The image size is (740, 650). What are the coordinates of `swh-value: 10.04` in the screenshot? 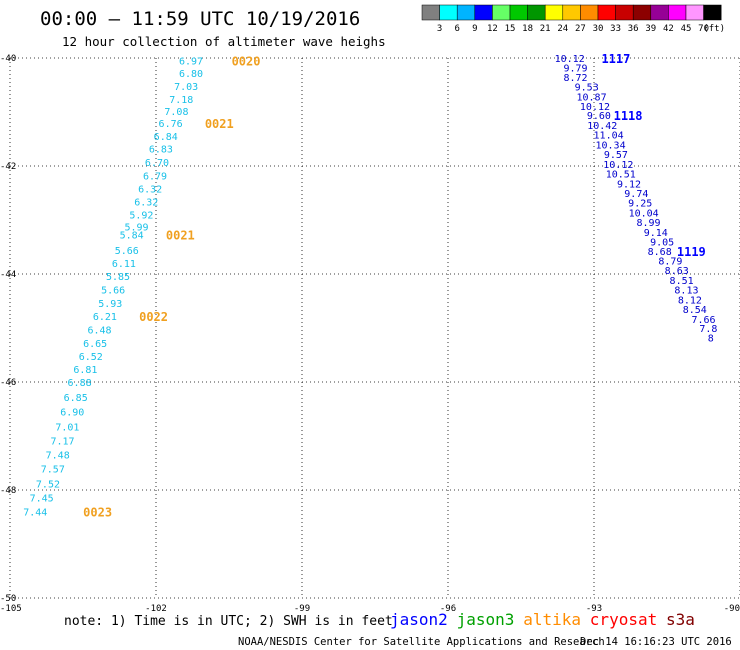 It's located at (644, 213).